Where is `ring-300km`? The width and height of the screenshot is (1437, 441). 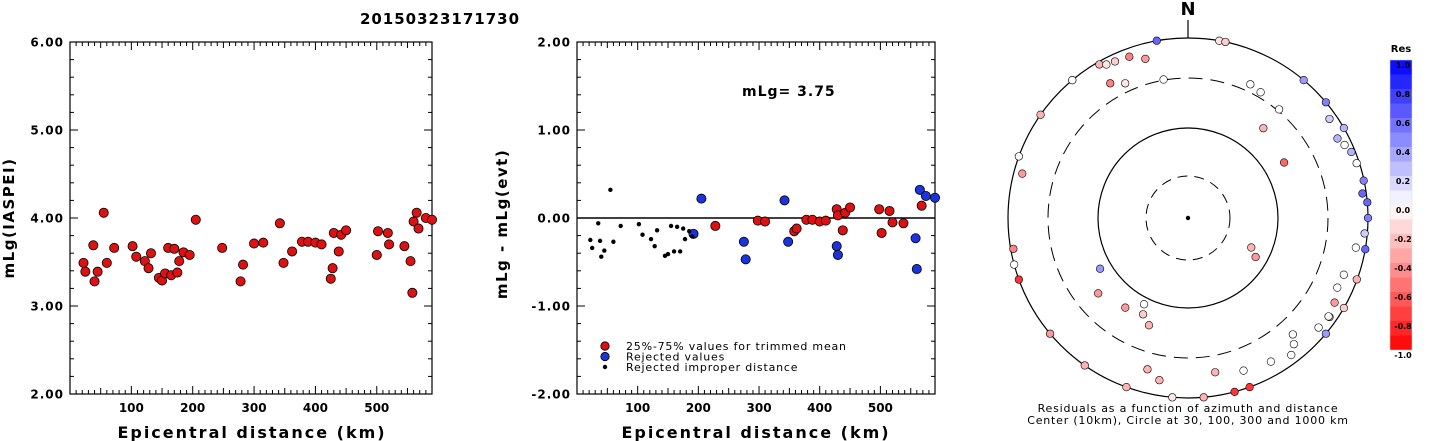 ring-300km is located at coordinates (1188, 218).